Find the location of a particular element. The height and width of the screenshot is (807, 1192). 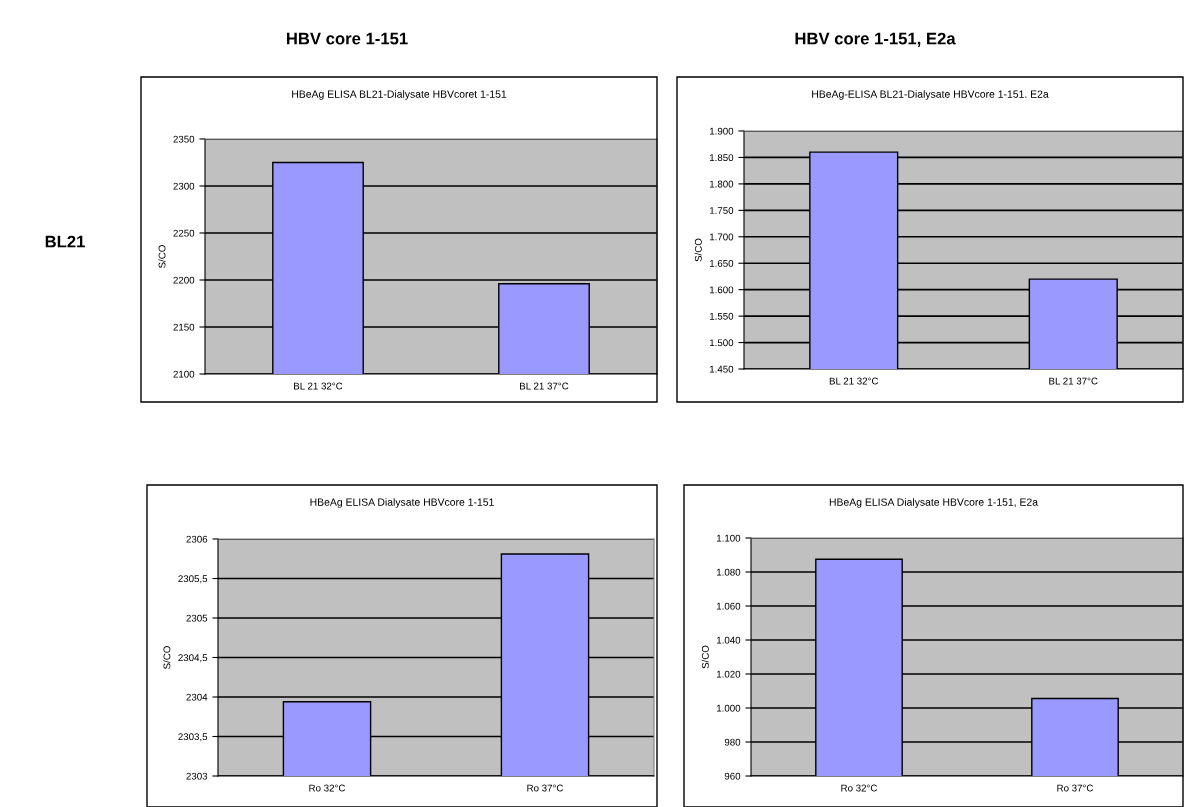

y-tick-label: 1.600 is located at coordinates (722, 290).